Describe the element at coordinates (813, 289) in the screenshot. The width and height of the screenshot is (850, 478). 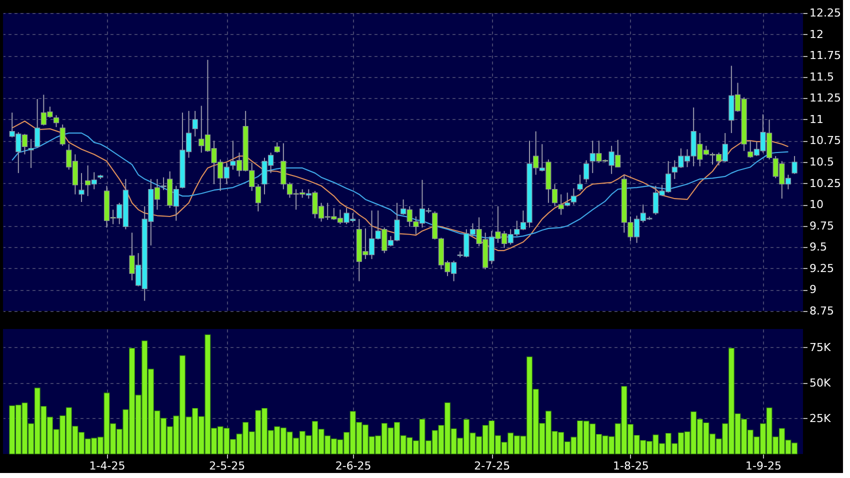
I see `y-tick-label: 9` at that location.